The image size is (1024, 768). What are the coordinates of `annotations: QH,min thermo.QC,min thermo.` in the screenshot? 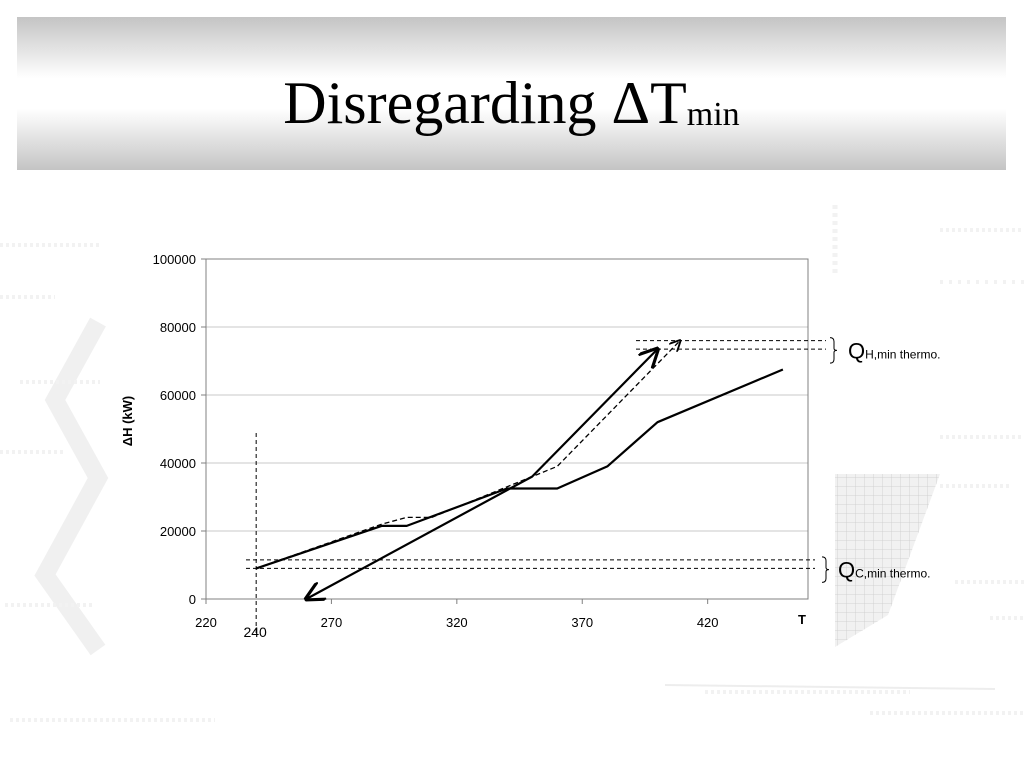 It's located at (880, 460).